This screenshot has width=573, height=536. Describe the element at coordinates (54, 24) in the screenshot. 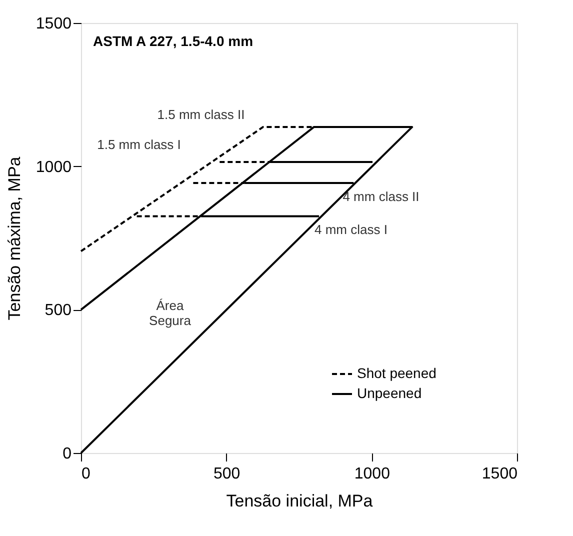

I see `y-tick-label: 1500` at that location.